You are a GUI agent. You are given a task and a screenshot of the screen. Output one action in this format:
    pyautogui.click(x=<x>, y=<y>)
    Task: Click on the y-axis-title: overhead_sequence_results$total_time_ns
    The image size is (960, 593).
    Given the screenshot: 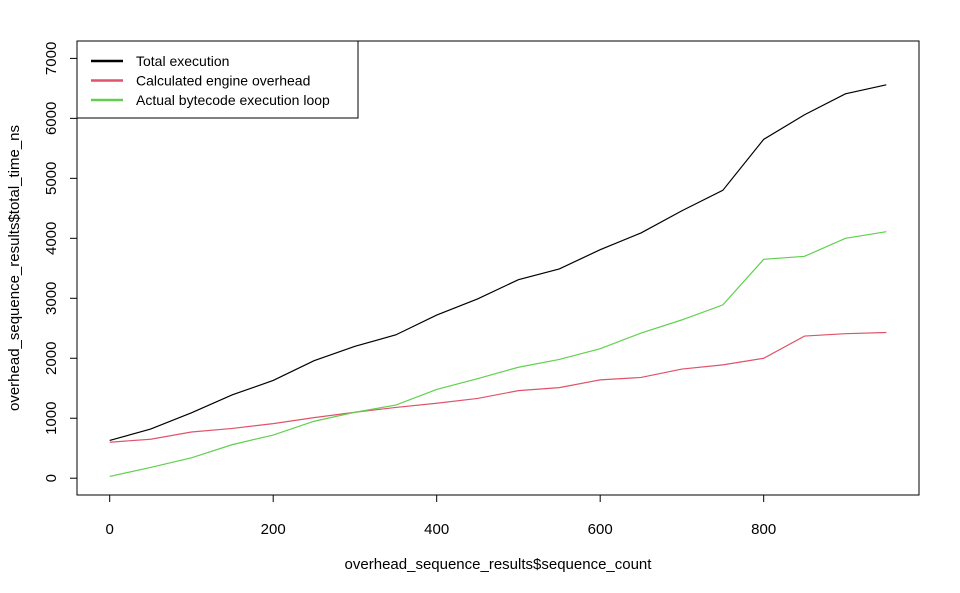 What is the action you would take?
    pyautogui.click(x=14, y=268)
    